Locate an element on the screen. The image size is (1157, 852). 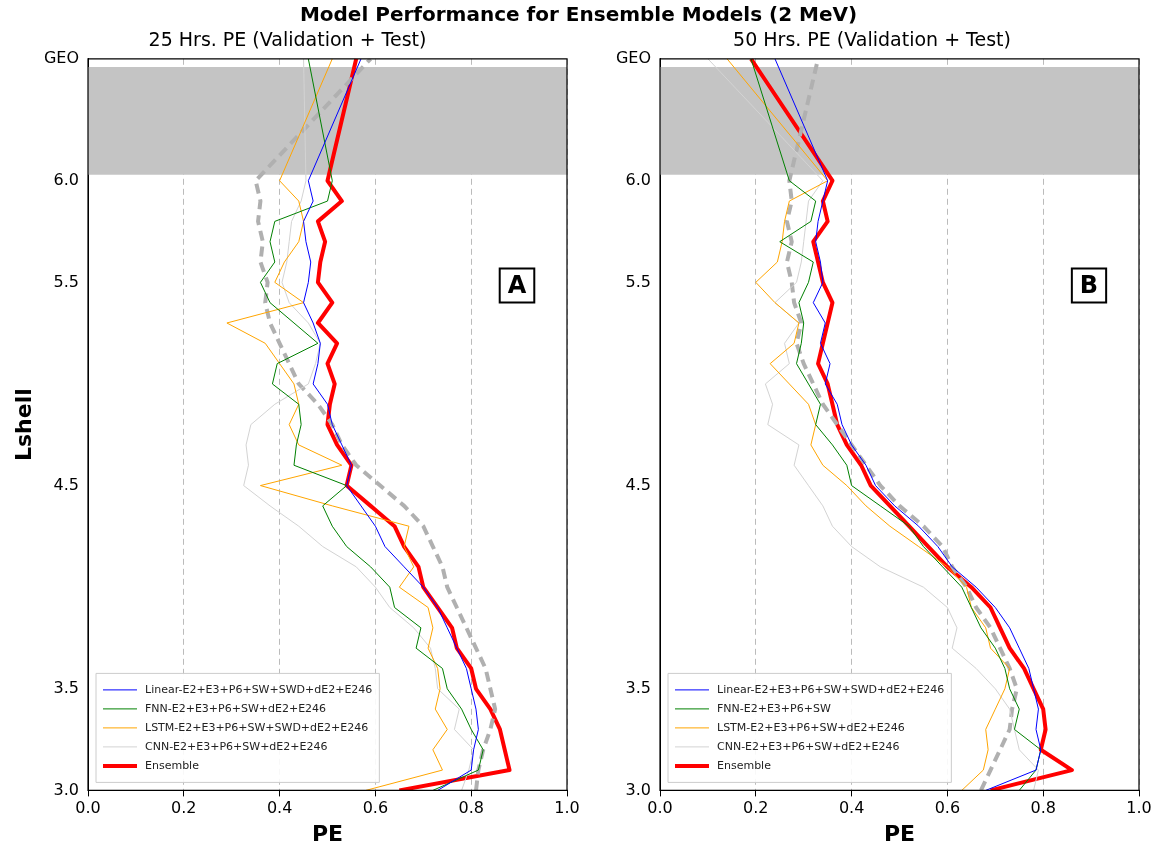
annotation: B is located at coordinates (1089, 284).